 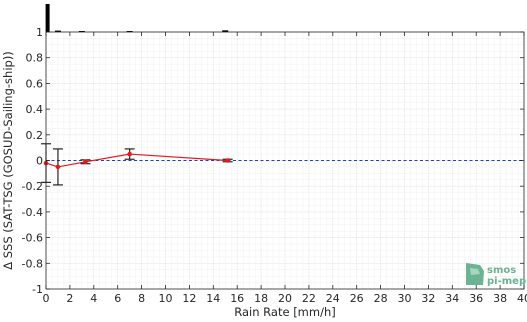 What do you see at coordinates (285, 312) in the screenshot?
I see `x-axis-label: Rain Rate [mm/h]` at bounding box center [285, 312].